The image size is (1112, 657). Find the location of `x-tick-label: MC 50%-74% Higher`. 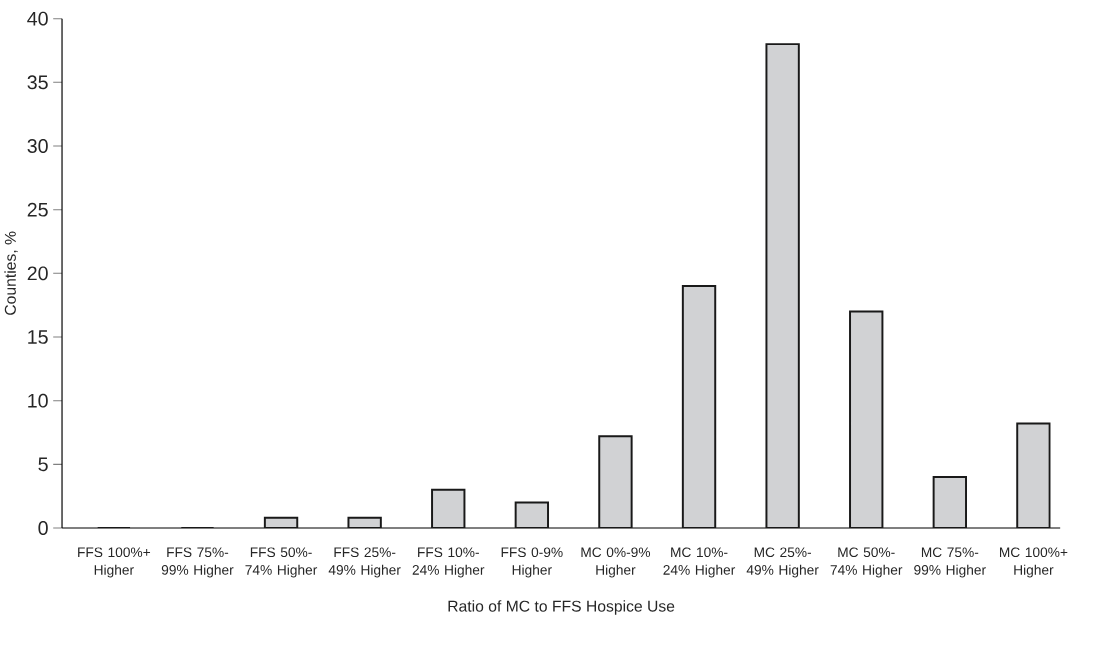

x-tick-label: MC 50%-74% Higher is located at coordinates (866, 562).